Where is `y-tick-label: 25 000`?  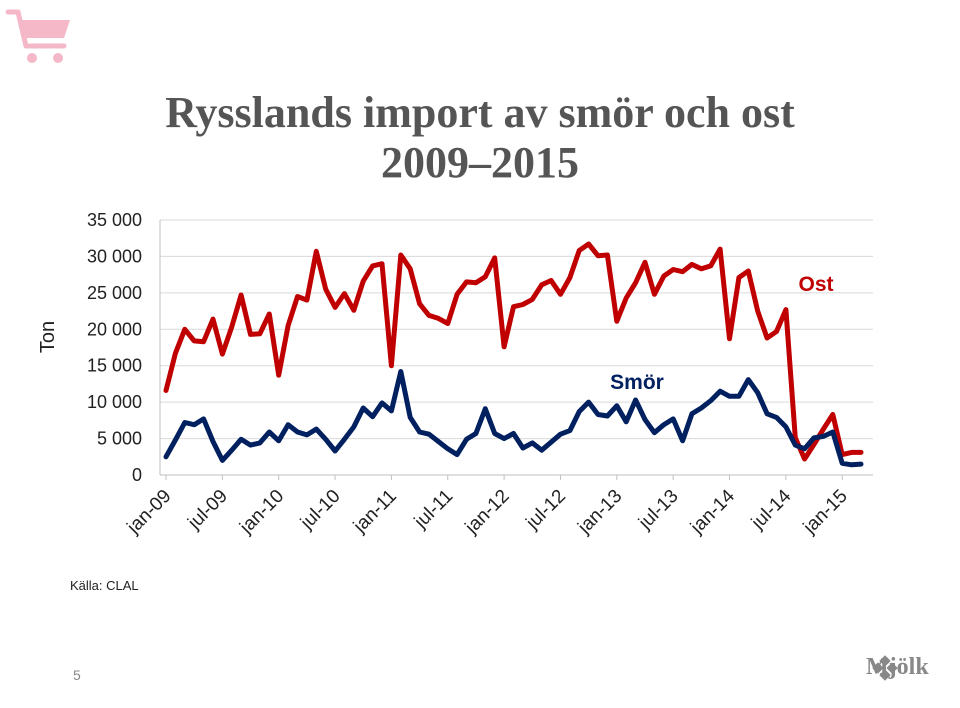
y-tick-label: 25 000 is located at coordinates (114, 293).